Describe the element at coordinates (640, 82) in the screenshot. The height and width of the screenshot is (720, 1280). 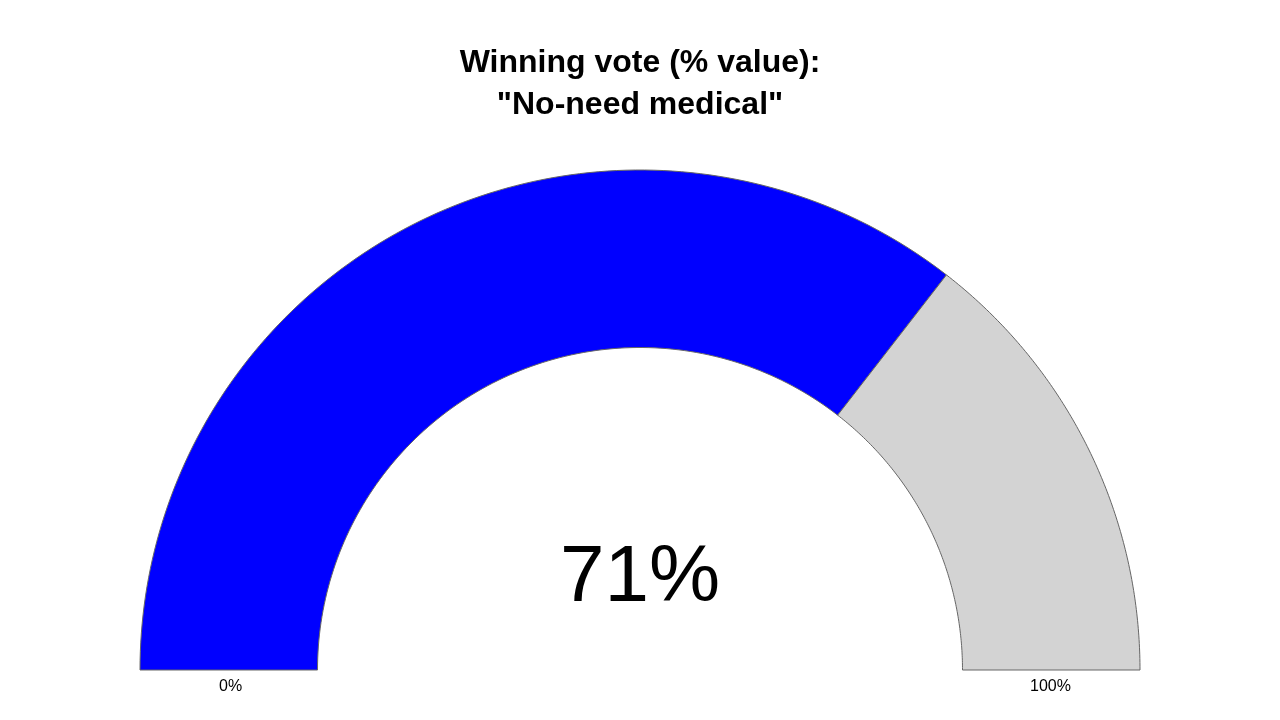
I see `chart-title: Winning vote (% value): "No-need medical"` at that location.